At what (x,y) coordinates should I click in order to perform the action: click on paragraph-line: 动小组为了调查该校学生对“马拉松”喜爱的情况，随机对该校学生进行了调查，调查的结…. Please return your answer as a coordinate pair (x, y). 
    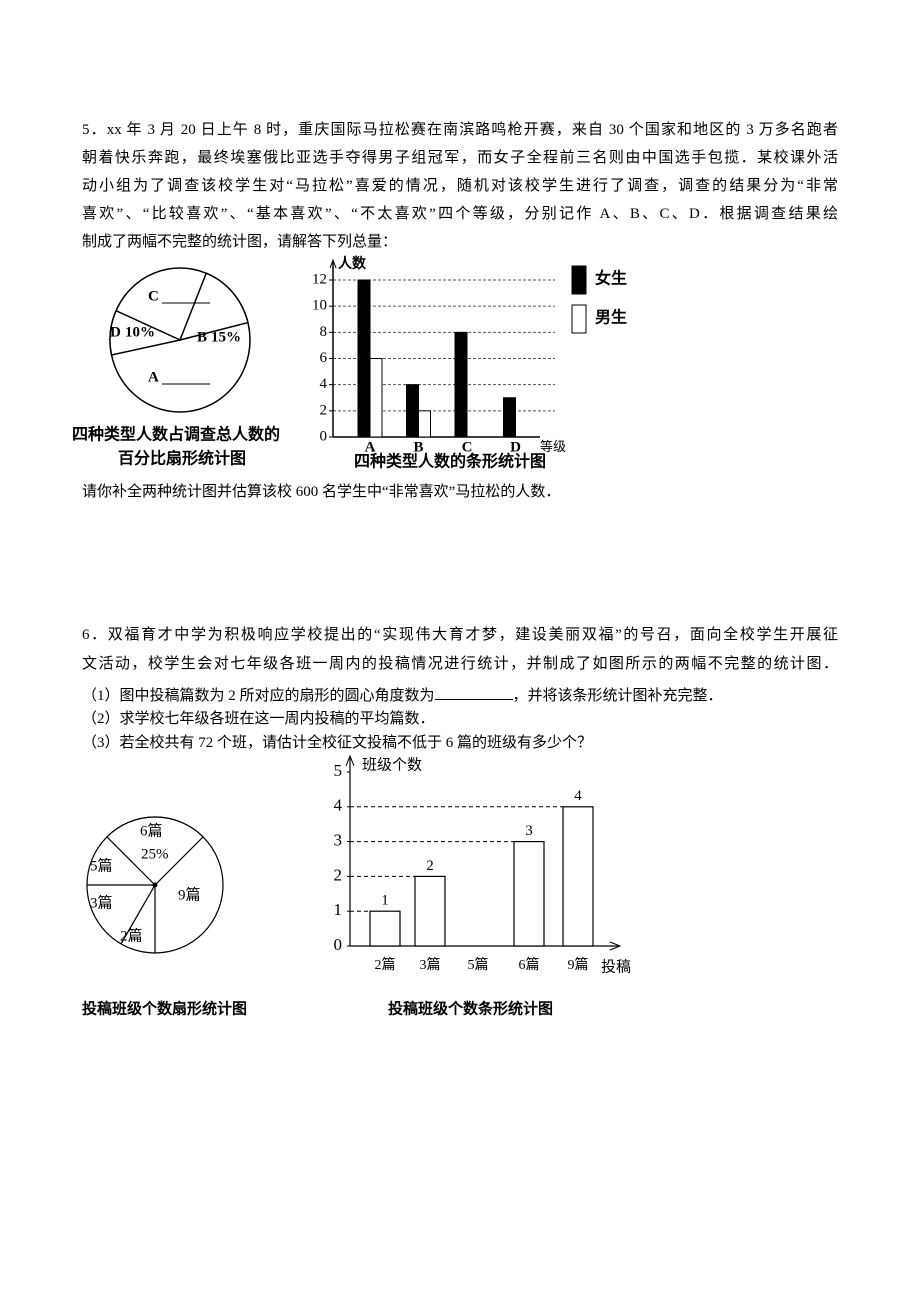
    Looking at the image, I should click on (460, 186).